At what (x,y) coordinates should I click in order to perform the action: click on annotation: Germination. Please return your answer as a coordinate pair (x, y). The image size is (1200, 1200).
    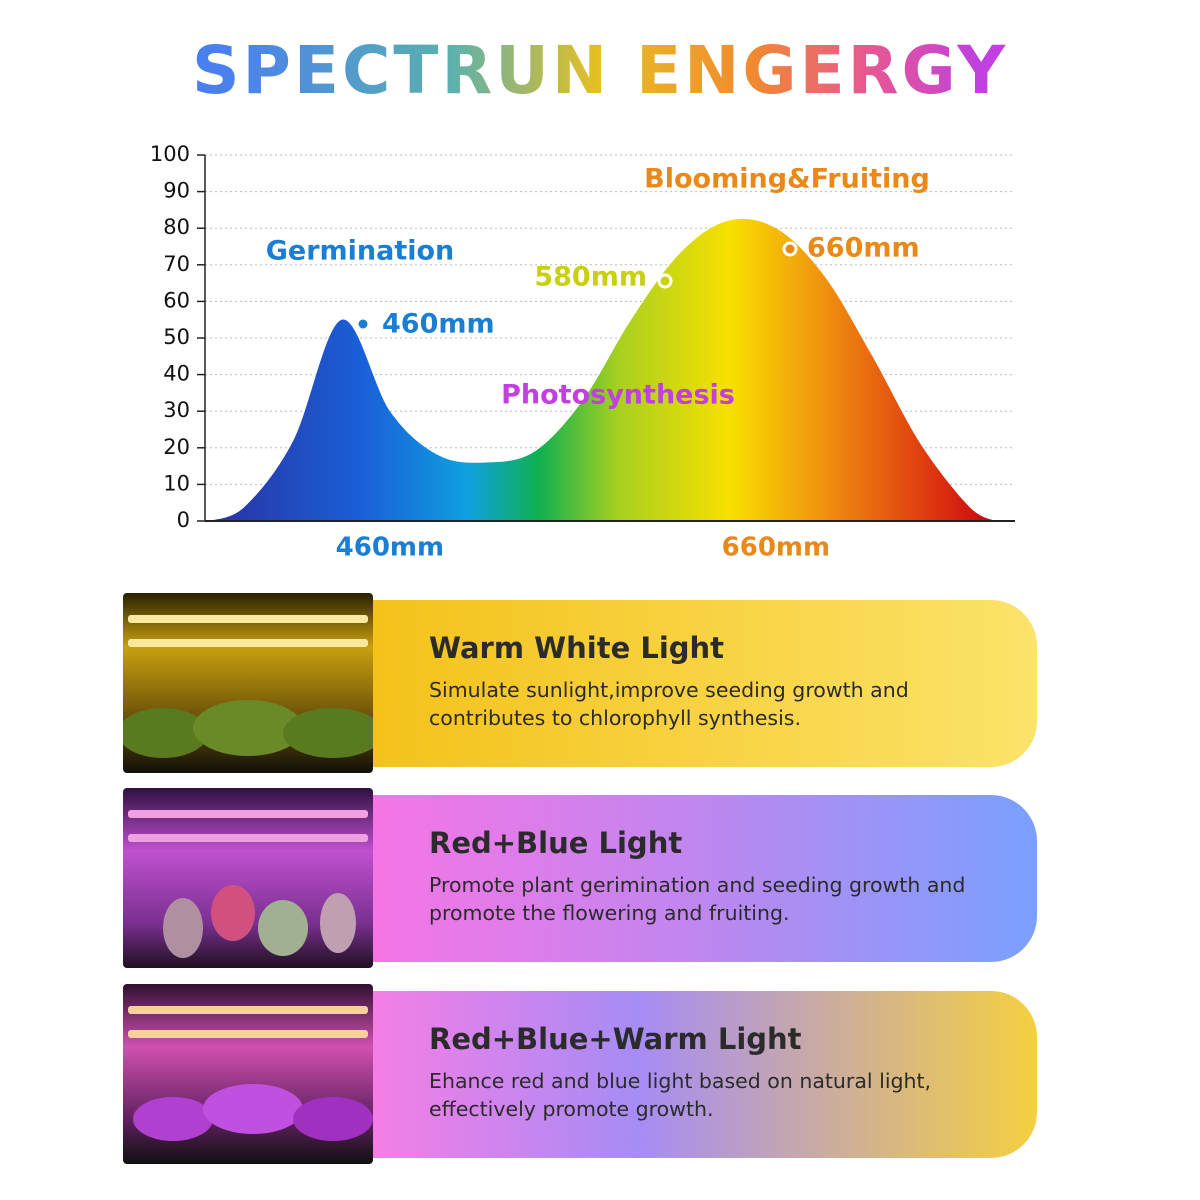
    Looking at the image, I should click on (360, 251).